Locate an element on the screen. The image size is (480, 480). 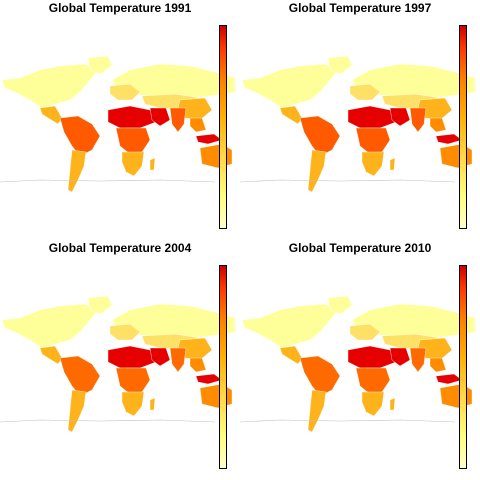
panel-title: Global Temperature 1991 is located at coordinates (120, 8).